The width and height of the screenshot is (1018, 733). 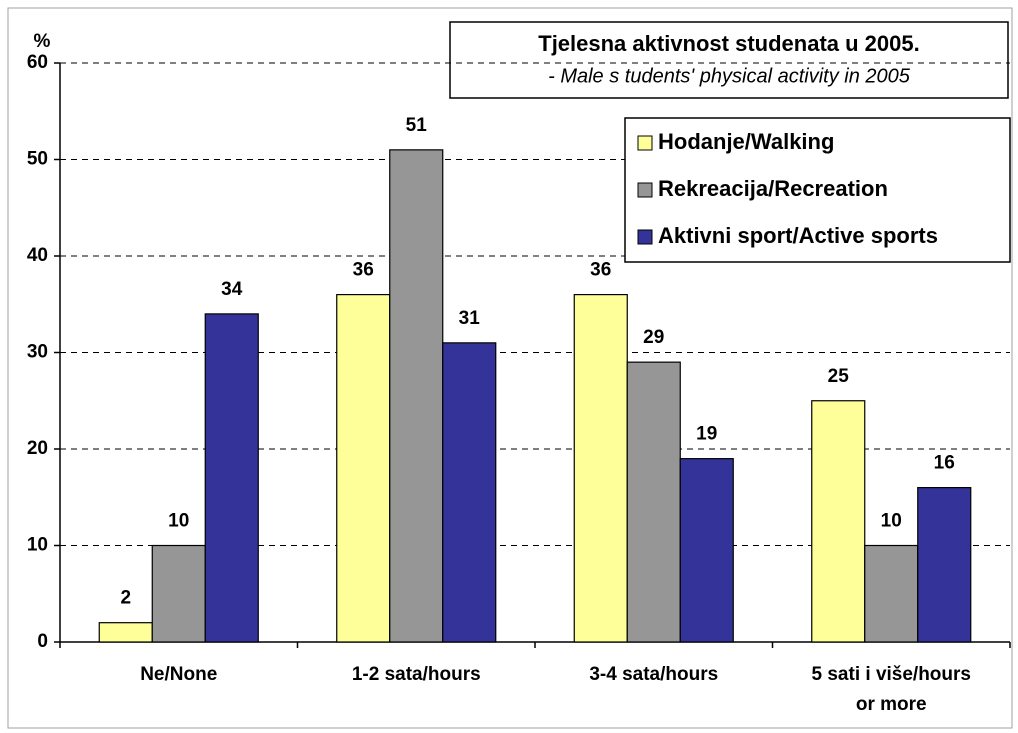 What do you see at coordinates (42, 641) in the screenshot?
I see `y-tick-label: 0` at bounding box center [42, 641].